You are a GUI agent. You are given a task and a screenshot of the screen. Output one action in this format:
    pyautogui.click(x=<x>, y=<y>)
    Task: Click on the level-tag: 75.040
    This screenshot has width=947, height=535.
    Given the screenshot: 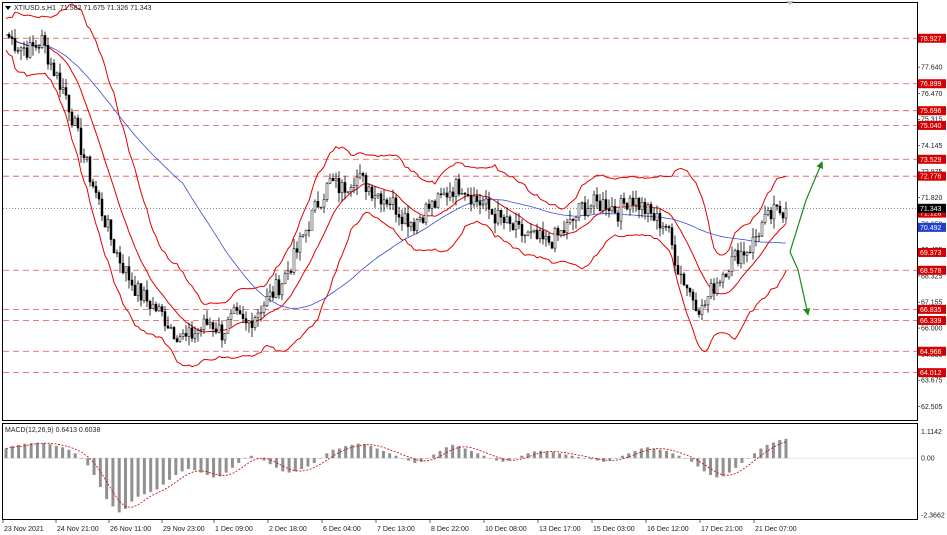 What is the action you would take?
    pyautogui.click(x=931, y=126)
    